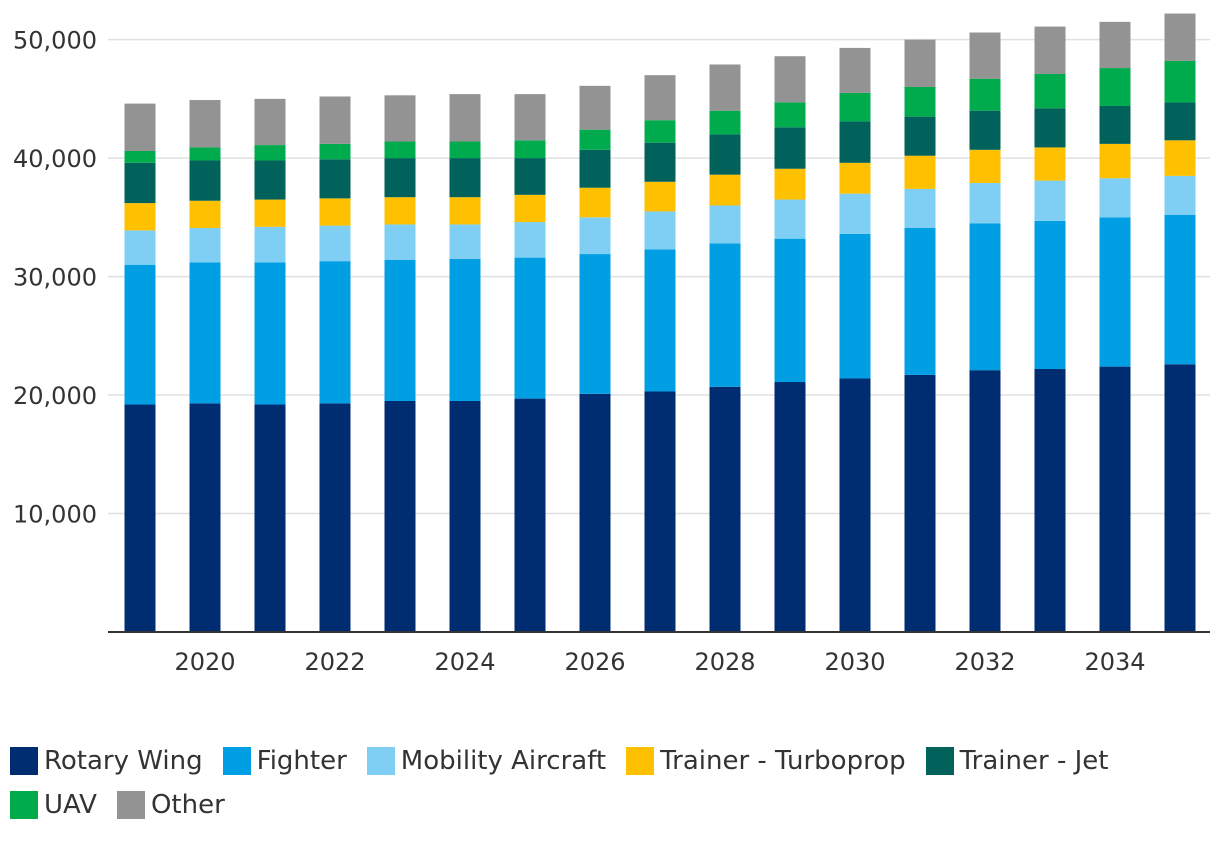  Describe the element at coordinates (855, 107) in the screenshot. I see `bar-segment-uav-2030` at that location.